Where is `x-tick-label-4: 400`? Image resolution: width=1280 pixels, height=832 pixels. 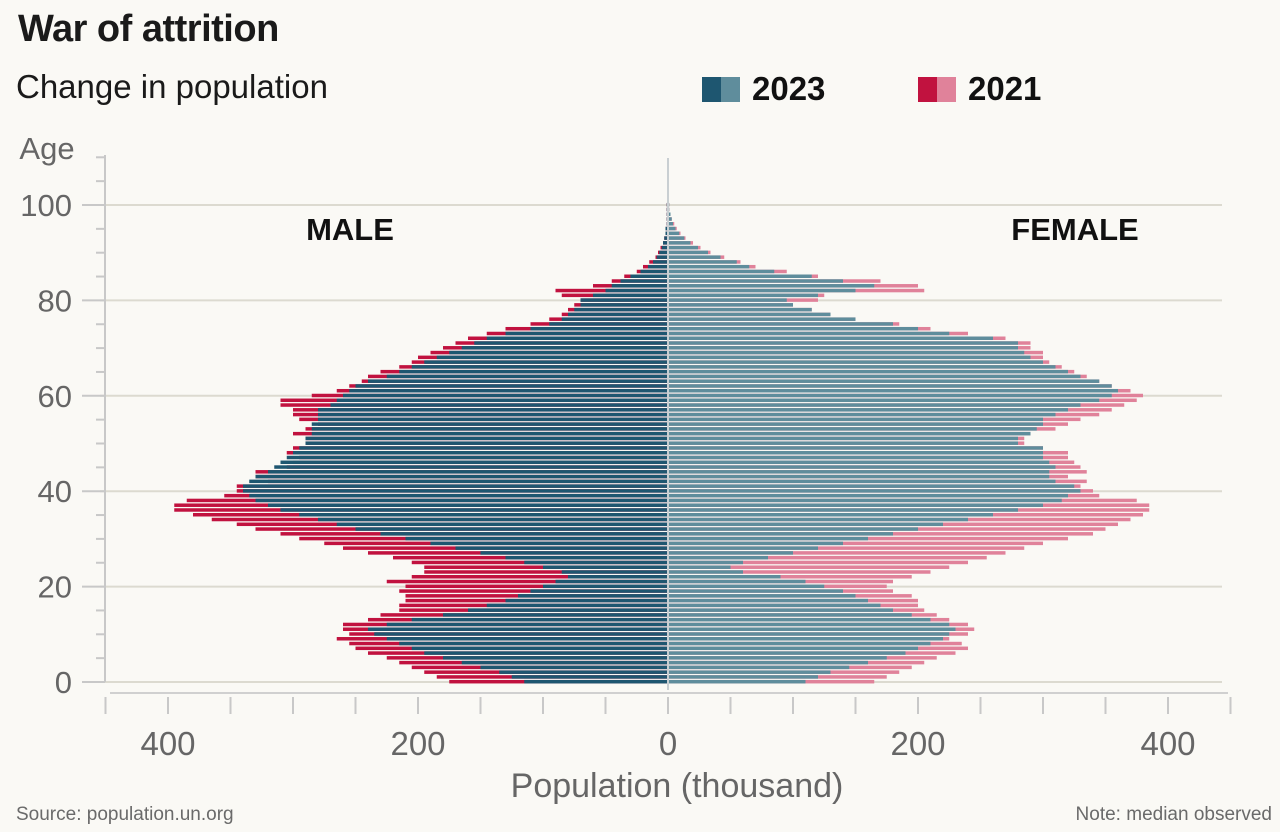 x-tick-label-4: 400 is located at coordinates (1167, 743).